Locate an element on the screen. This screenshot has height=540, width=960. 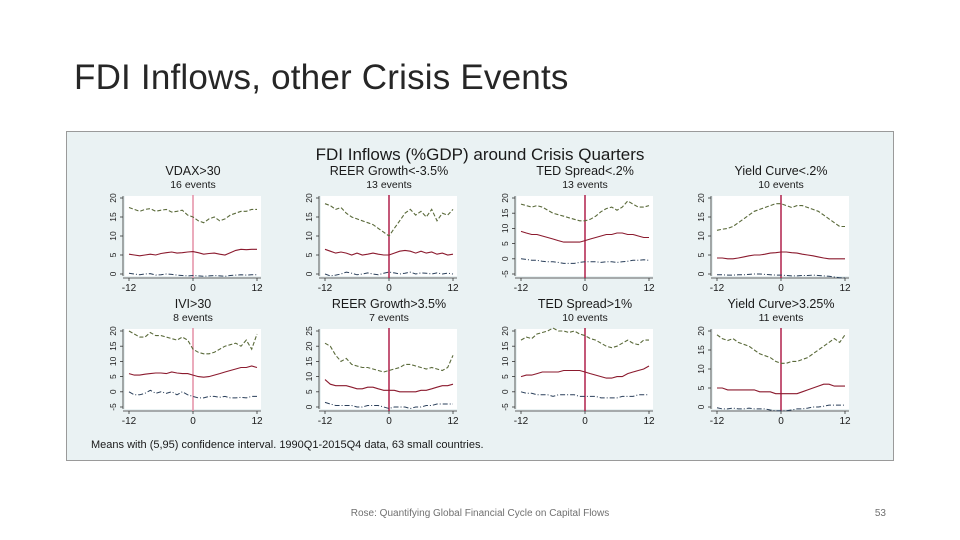
panel-subtitle: 8 events is located at coordinates (193, 318).